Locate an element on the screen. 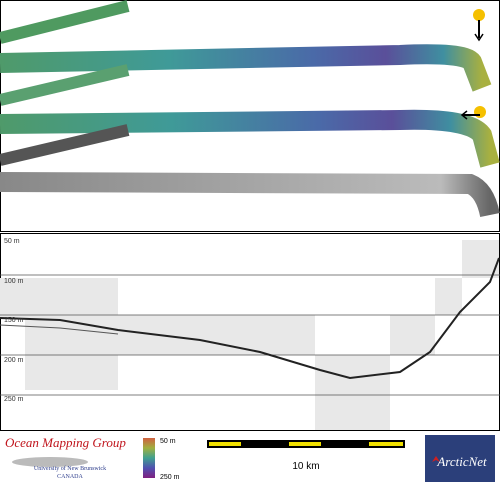 The height and width of the screenshot is (484, 500). depth-label: 50 m is located at coordinates (12, 241).